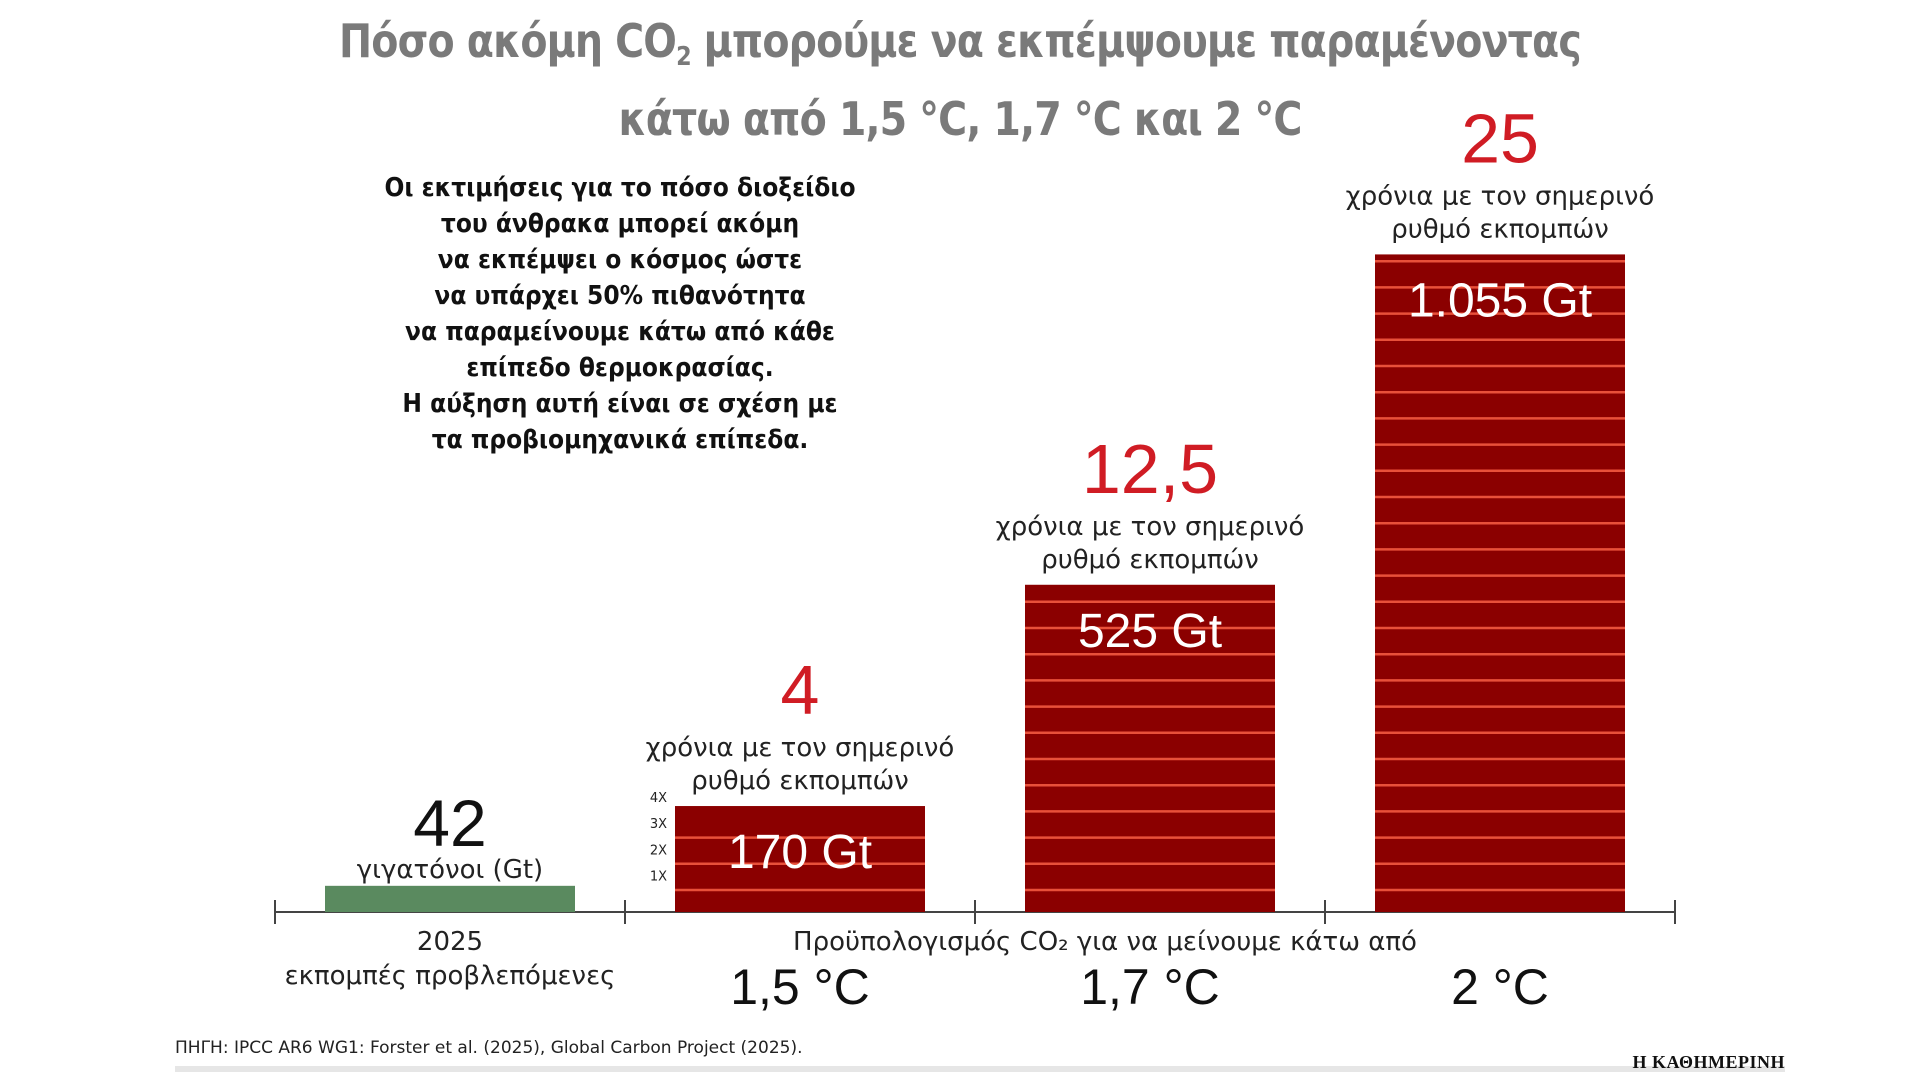 This screenshot has width=1920, height=1080. I want to click on description-line: επίπεδο θερμοκρασίας., so click(620, 368).